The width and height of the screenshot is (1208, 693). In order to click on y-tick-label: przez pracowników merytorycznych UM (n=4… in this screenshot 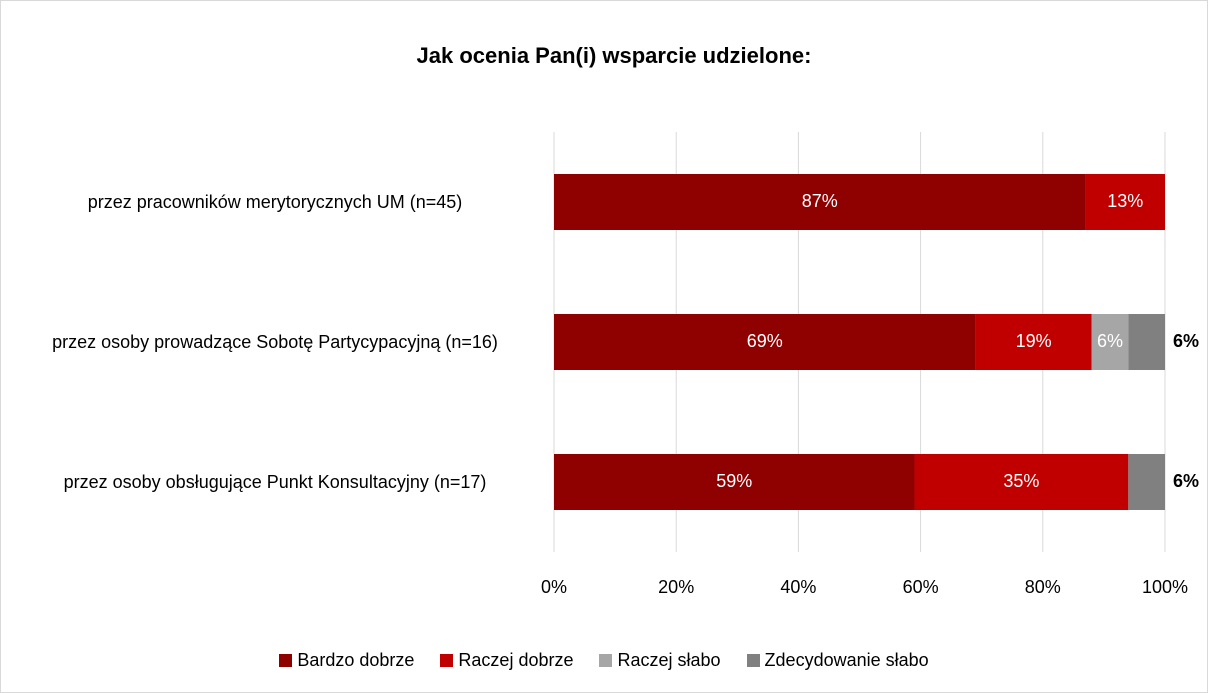, I will do `click(275, 202)`.